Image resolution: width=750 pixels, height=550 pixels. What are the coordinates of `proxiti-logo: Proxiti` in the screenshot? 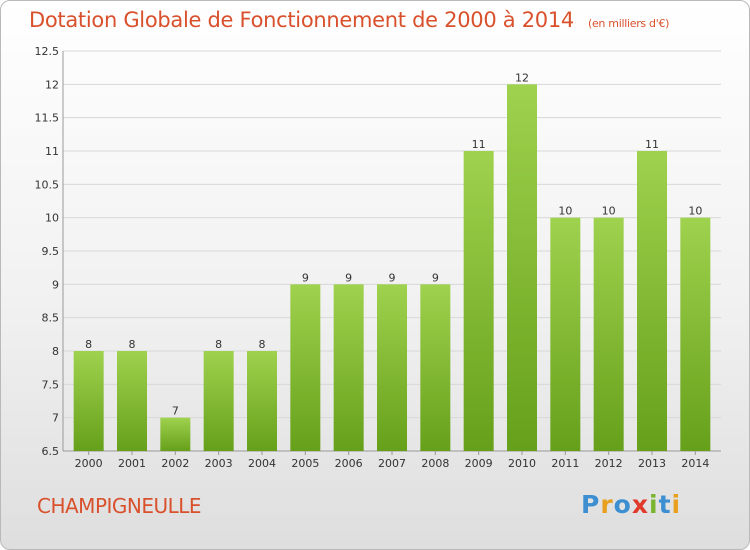 It's located at (631, 504).